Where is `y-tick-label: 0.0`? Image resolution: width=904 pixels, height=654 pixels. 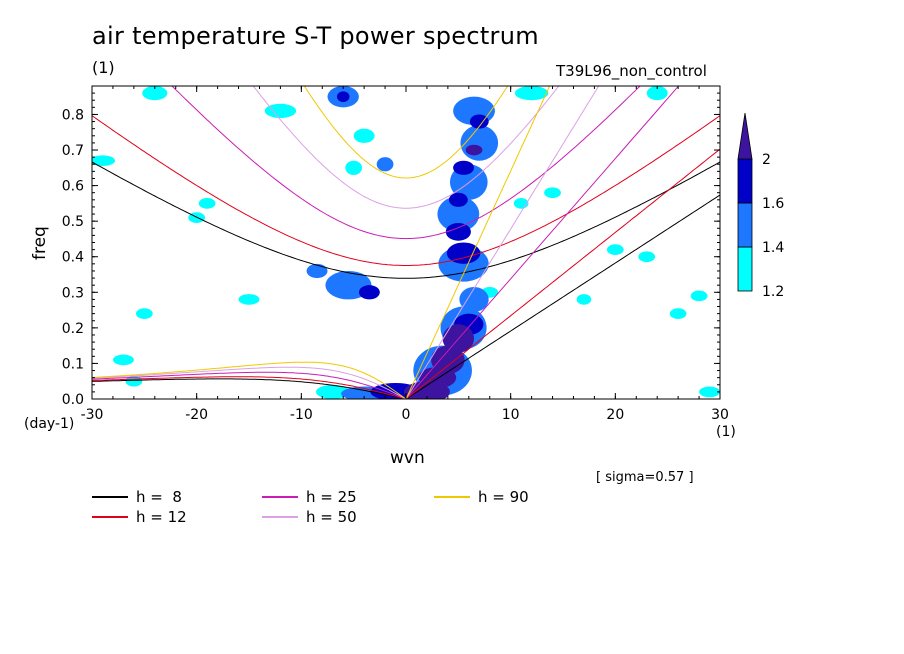
y-tick-label: 0.0 is located at coordinates (73, 400).